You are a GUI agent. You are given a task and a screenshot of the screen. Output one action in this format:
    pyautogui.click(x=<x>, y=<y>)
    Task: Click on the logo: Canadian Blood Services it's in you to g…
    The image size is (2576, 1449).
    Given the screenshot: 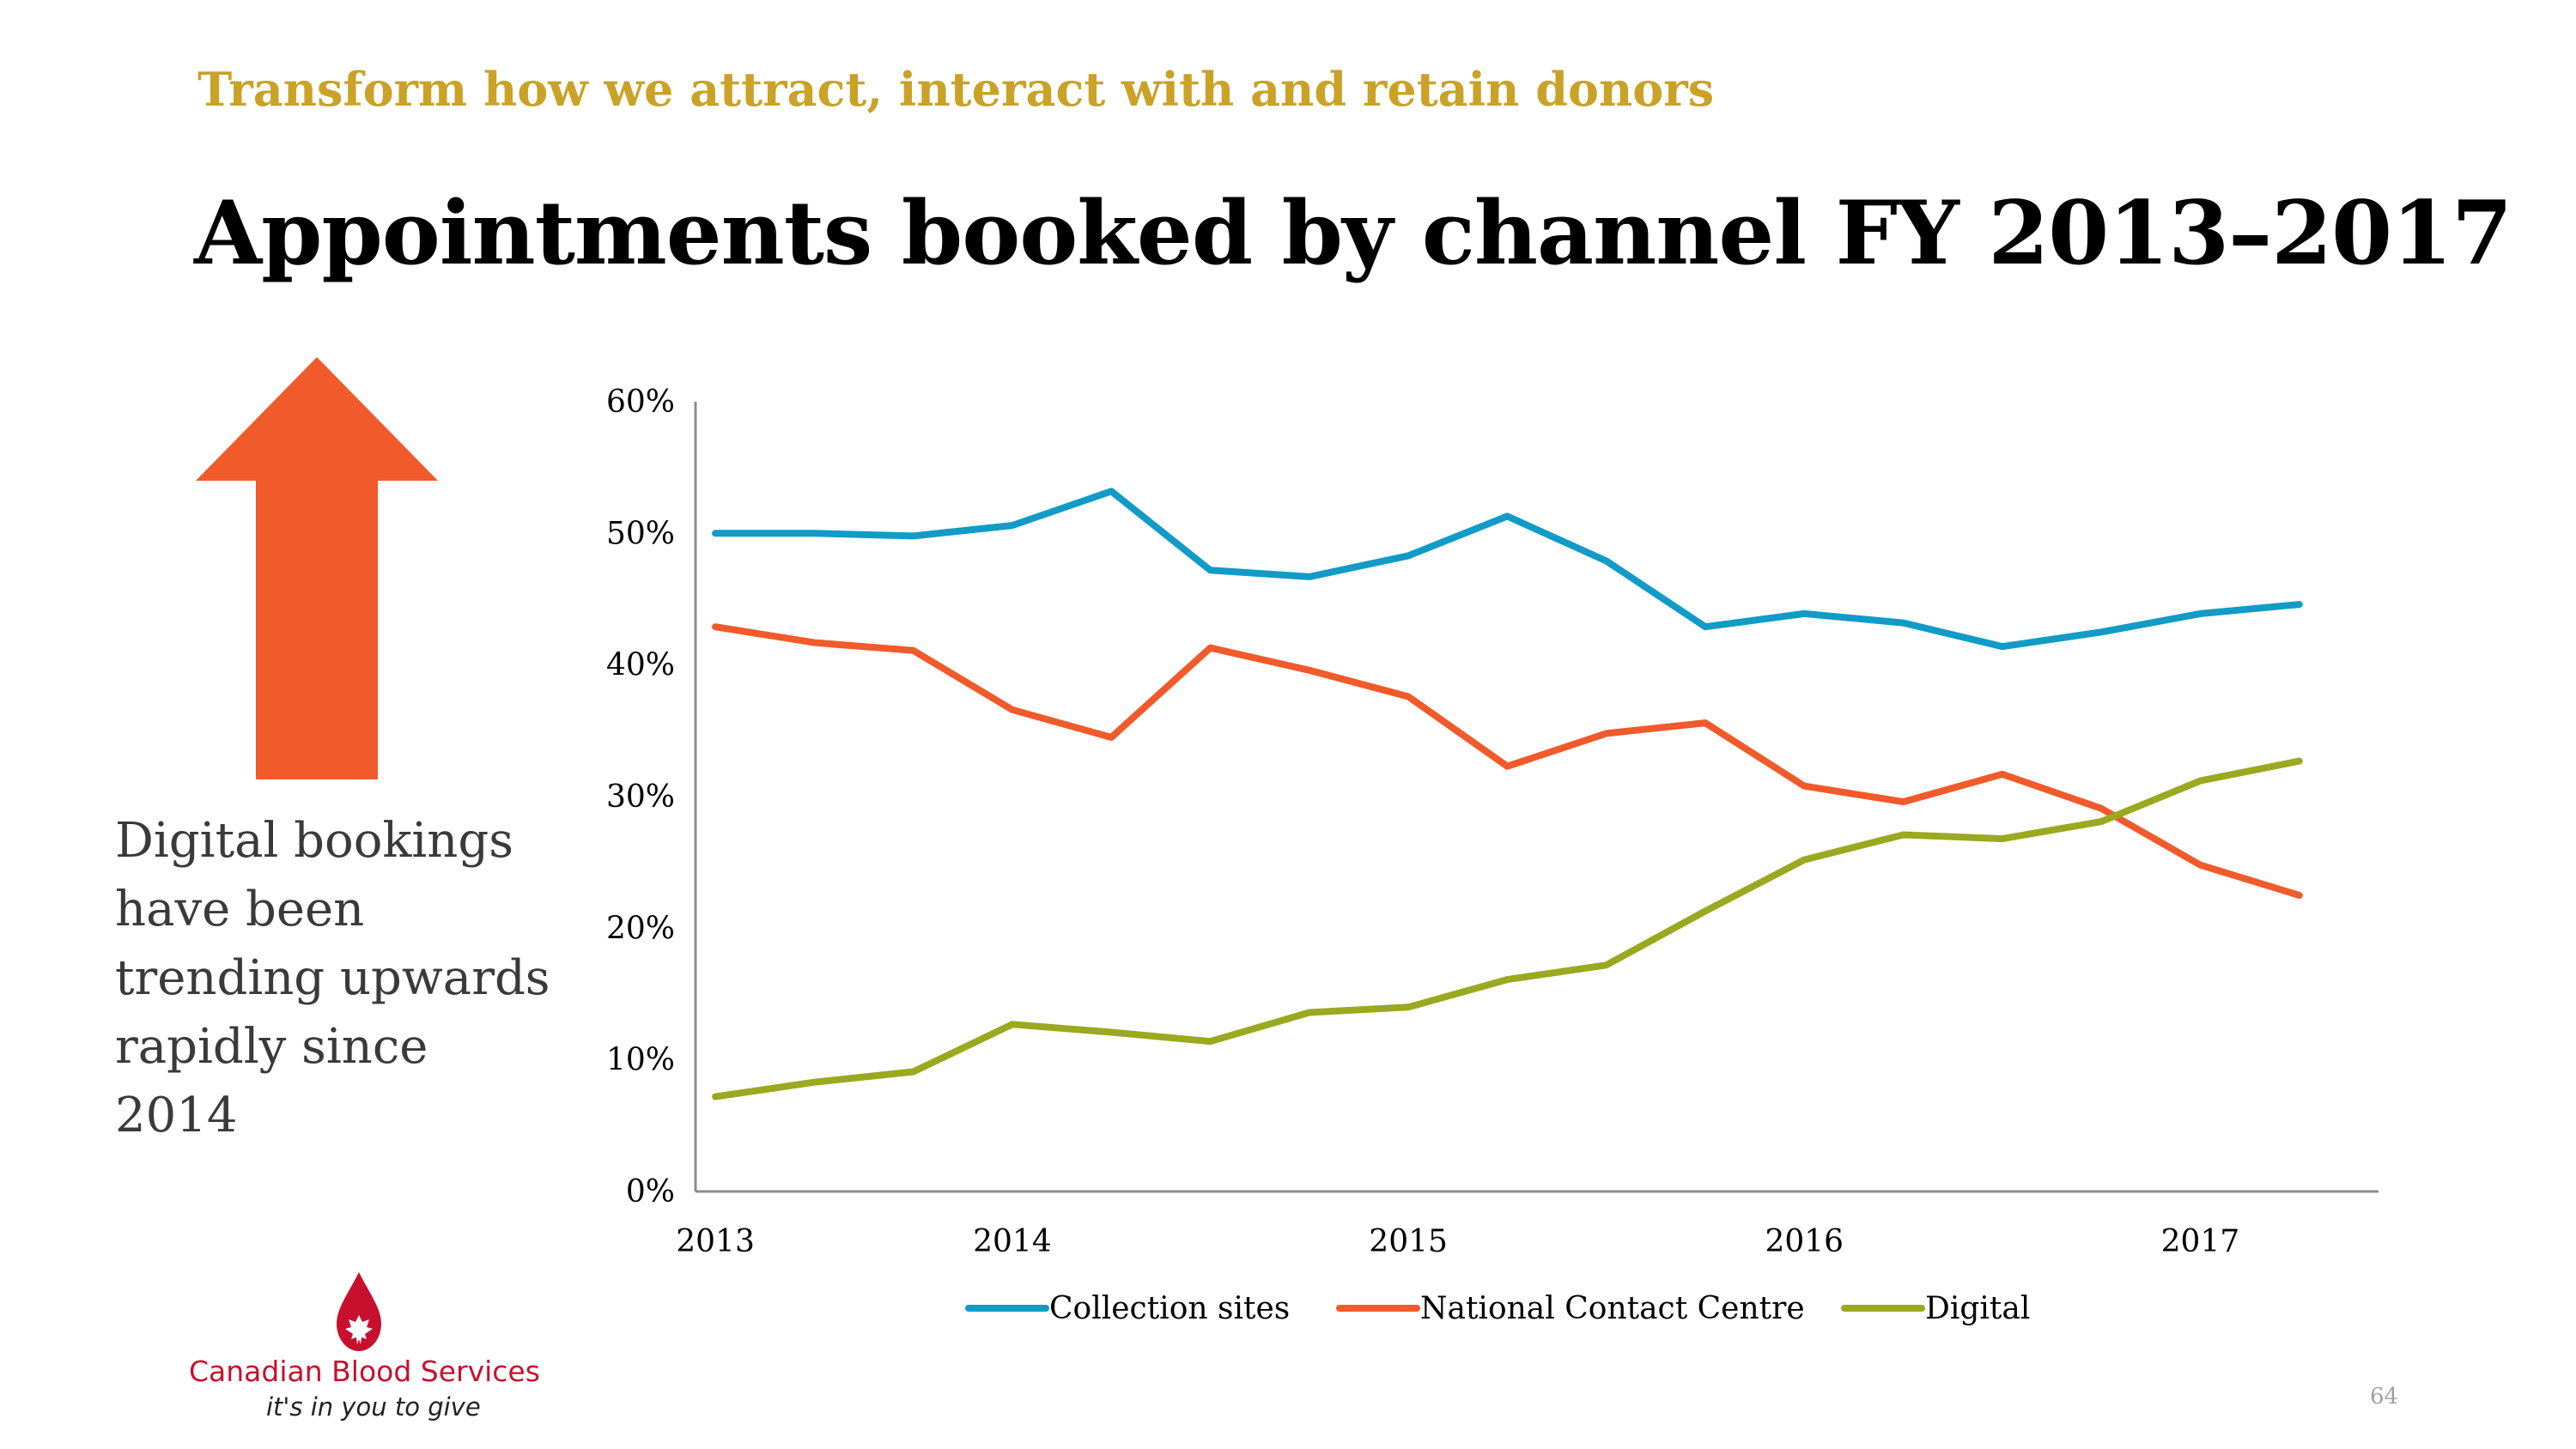 What is the action you would take?
    pyautogui.click(x=360, y=1352)
    